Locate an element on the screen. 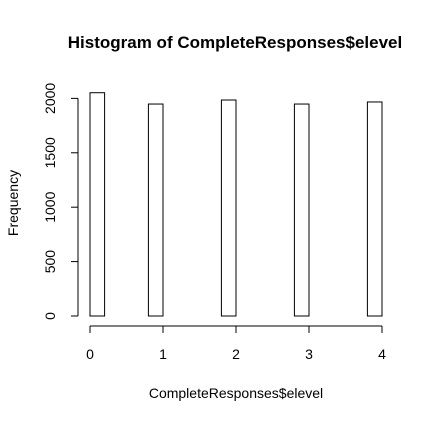  y-axis: 0 500 1000 1500 2000 is located at coordinates (60, 201).